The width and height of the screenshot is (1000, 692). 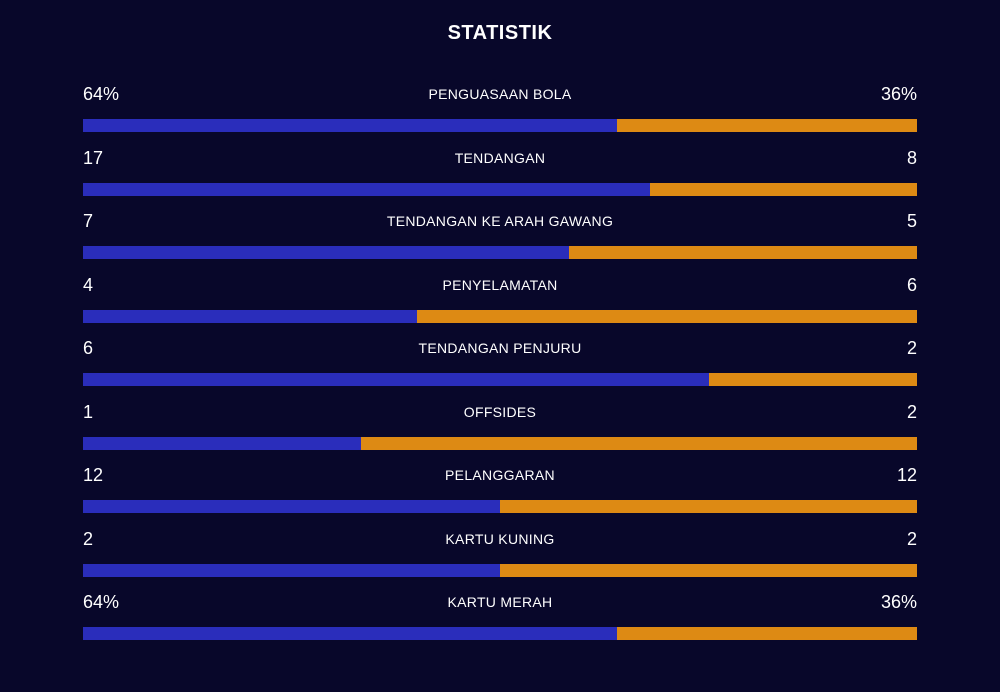 I want to click on home-value: 7, so click(x=88, y=221).